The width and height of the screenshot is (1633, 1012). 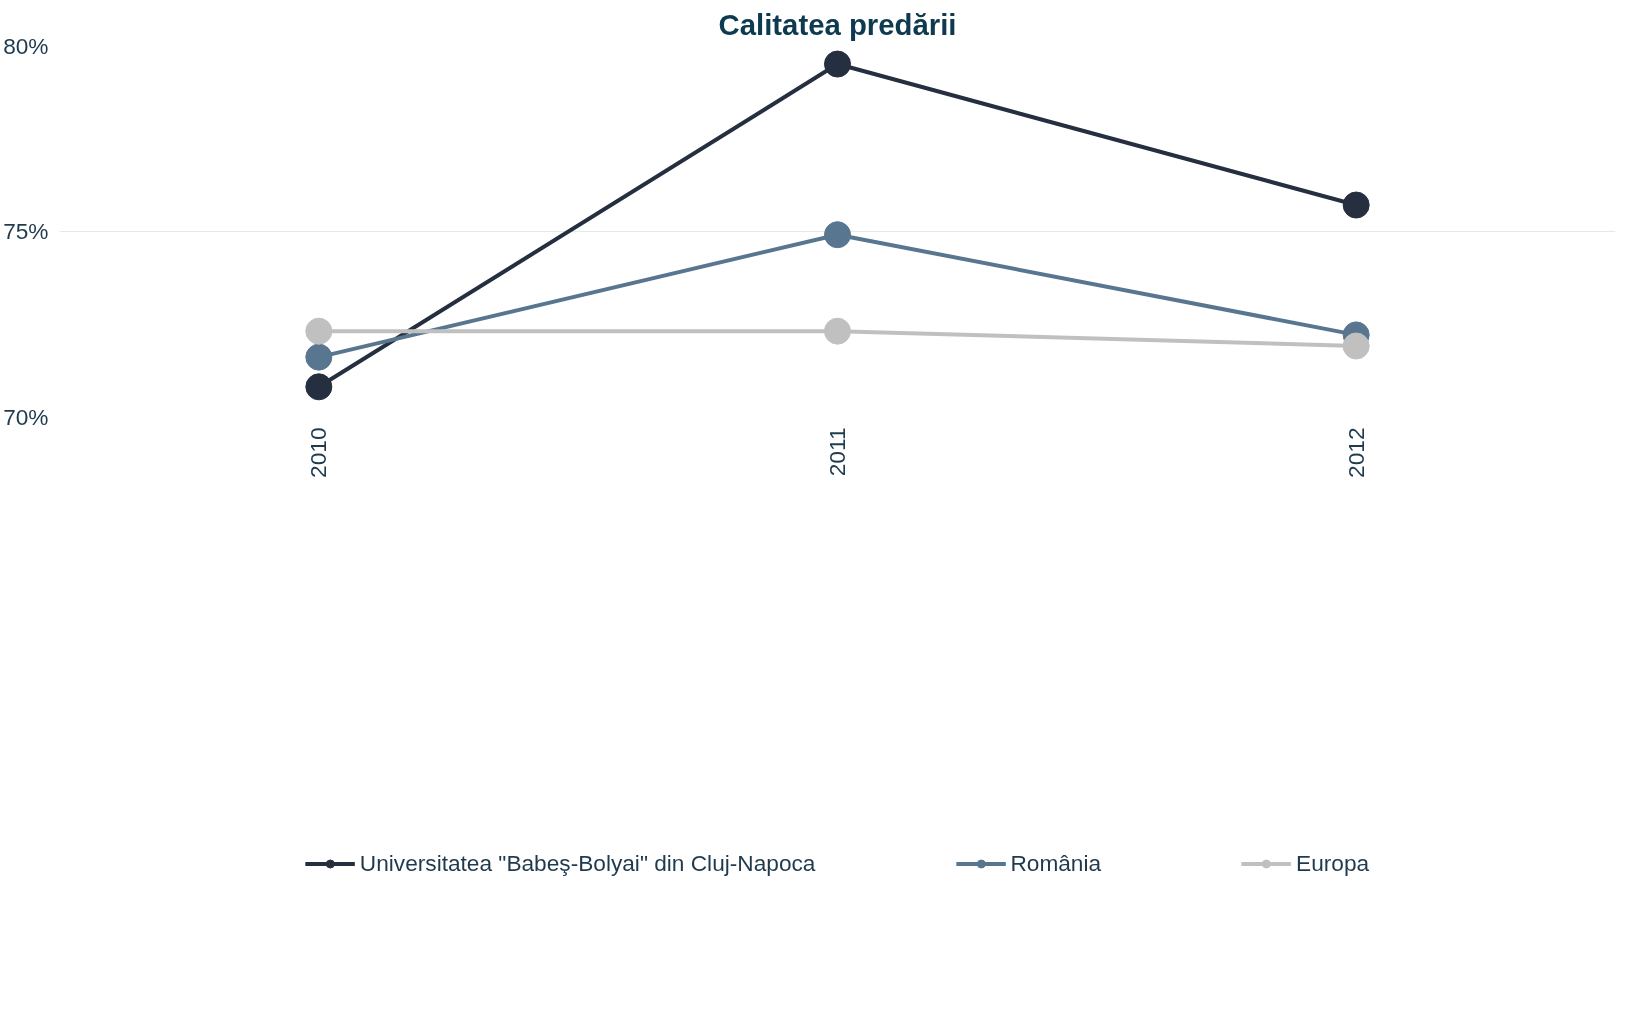 What do you see at coordinates (587, 863) in the screenshot?
I see `legend-label: Universitatea "Babeş-Bolyai" din Cluj-Napoca` at bounding box center [587, 863].